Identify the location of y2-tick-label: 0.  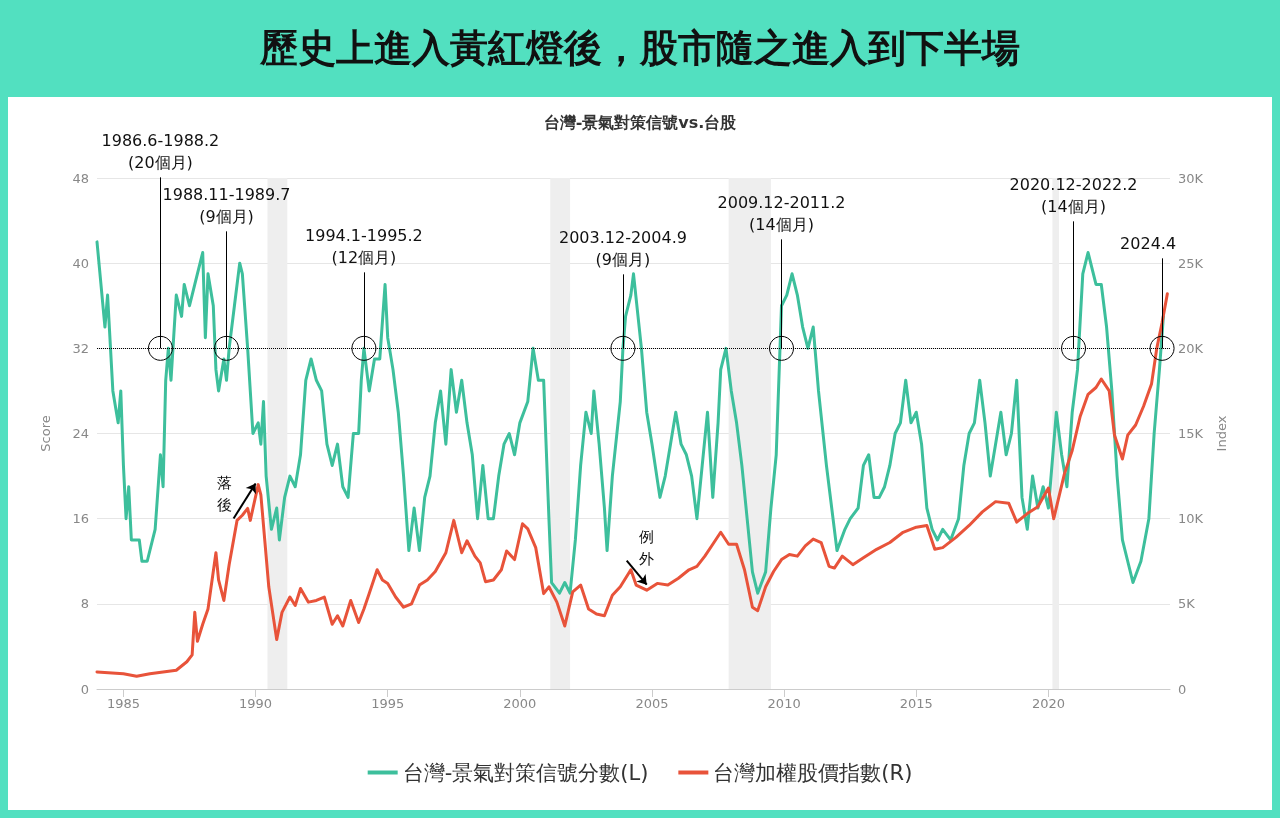
(1182, 689).